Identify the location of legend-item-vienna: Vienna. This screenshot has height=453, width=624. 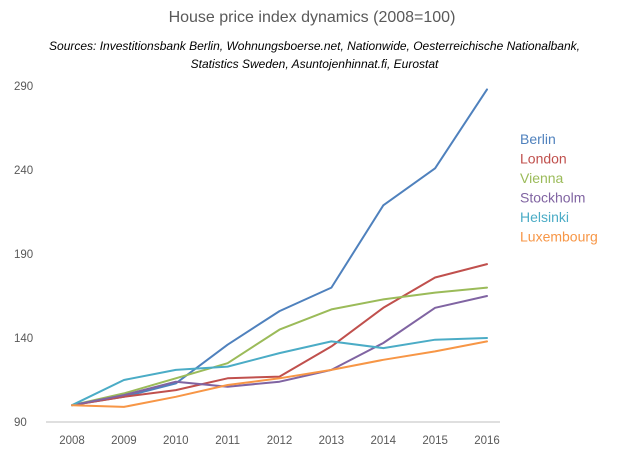
(542, 178).